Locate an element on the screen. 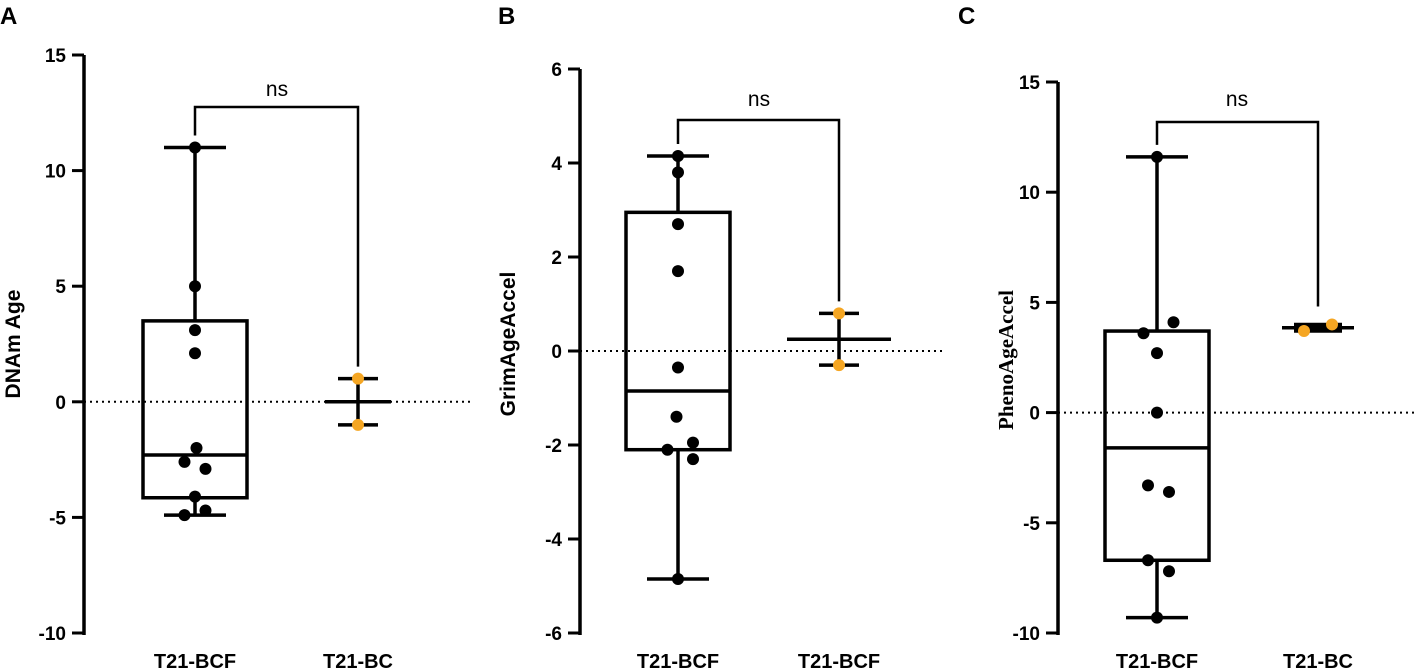 This screenshot has height=672, width=1418. y-tick-label: -4 is located at coordinates (553, 540).